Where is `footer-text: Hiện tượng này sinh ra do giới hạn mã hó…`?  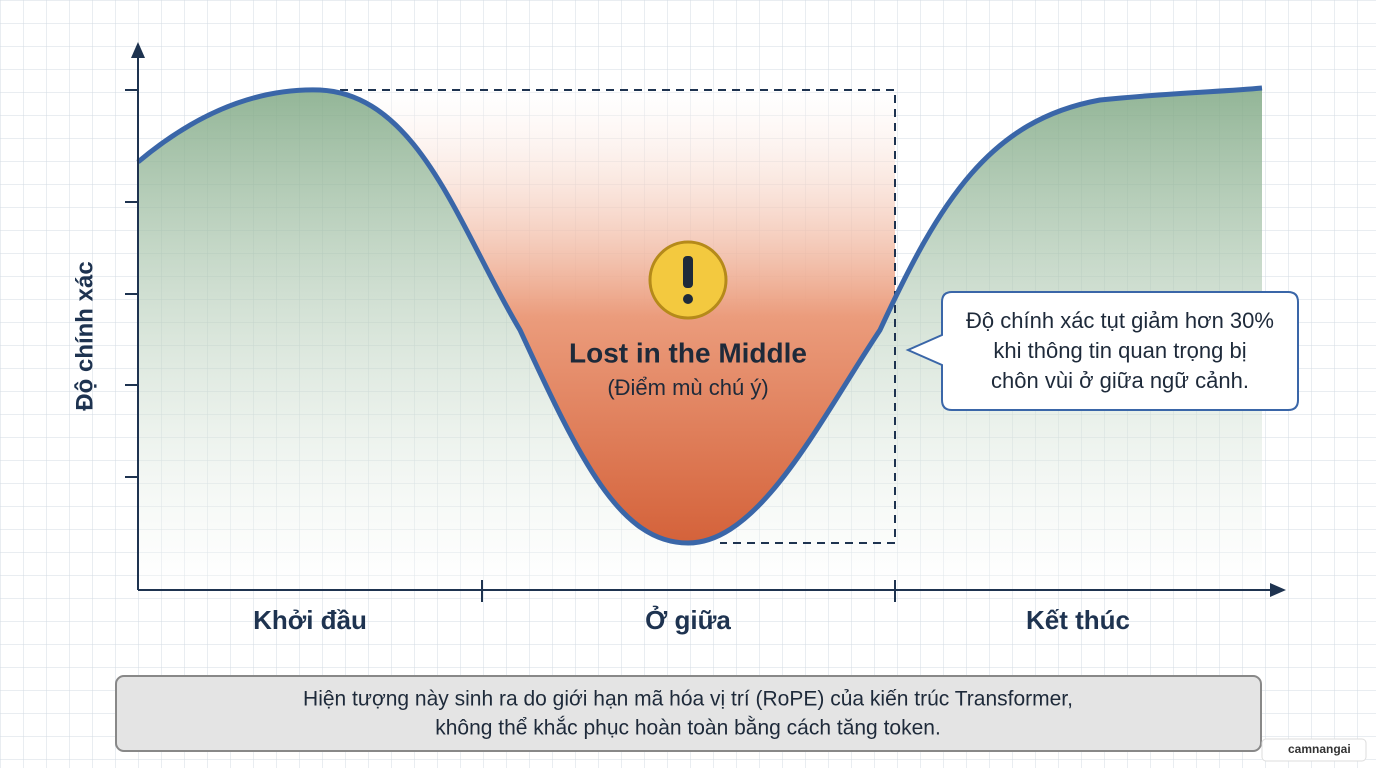
footer-text: Hiện tượng này sinh ra do giới hạn mã hó… is located at coordinates (688, 699).